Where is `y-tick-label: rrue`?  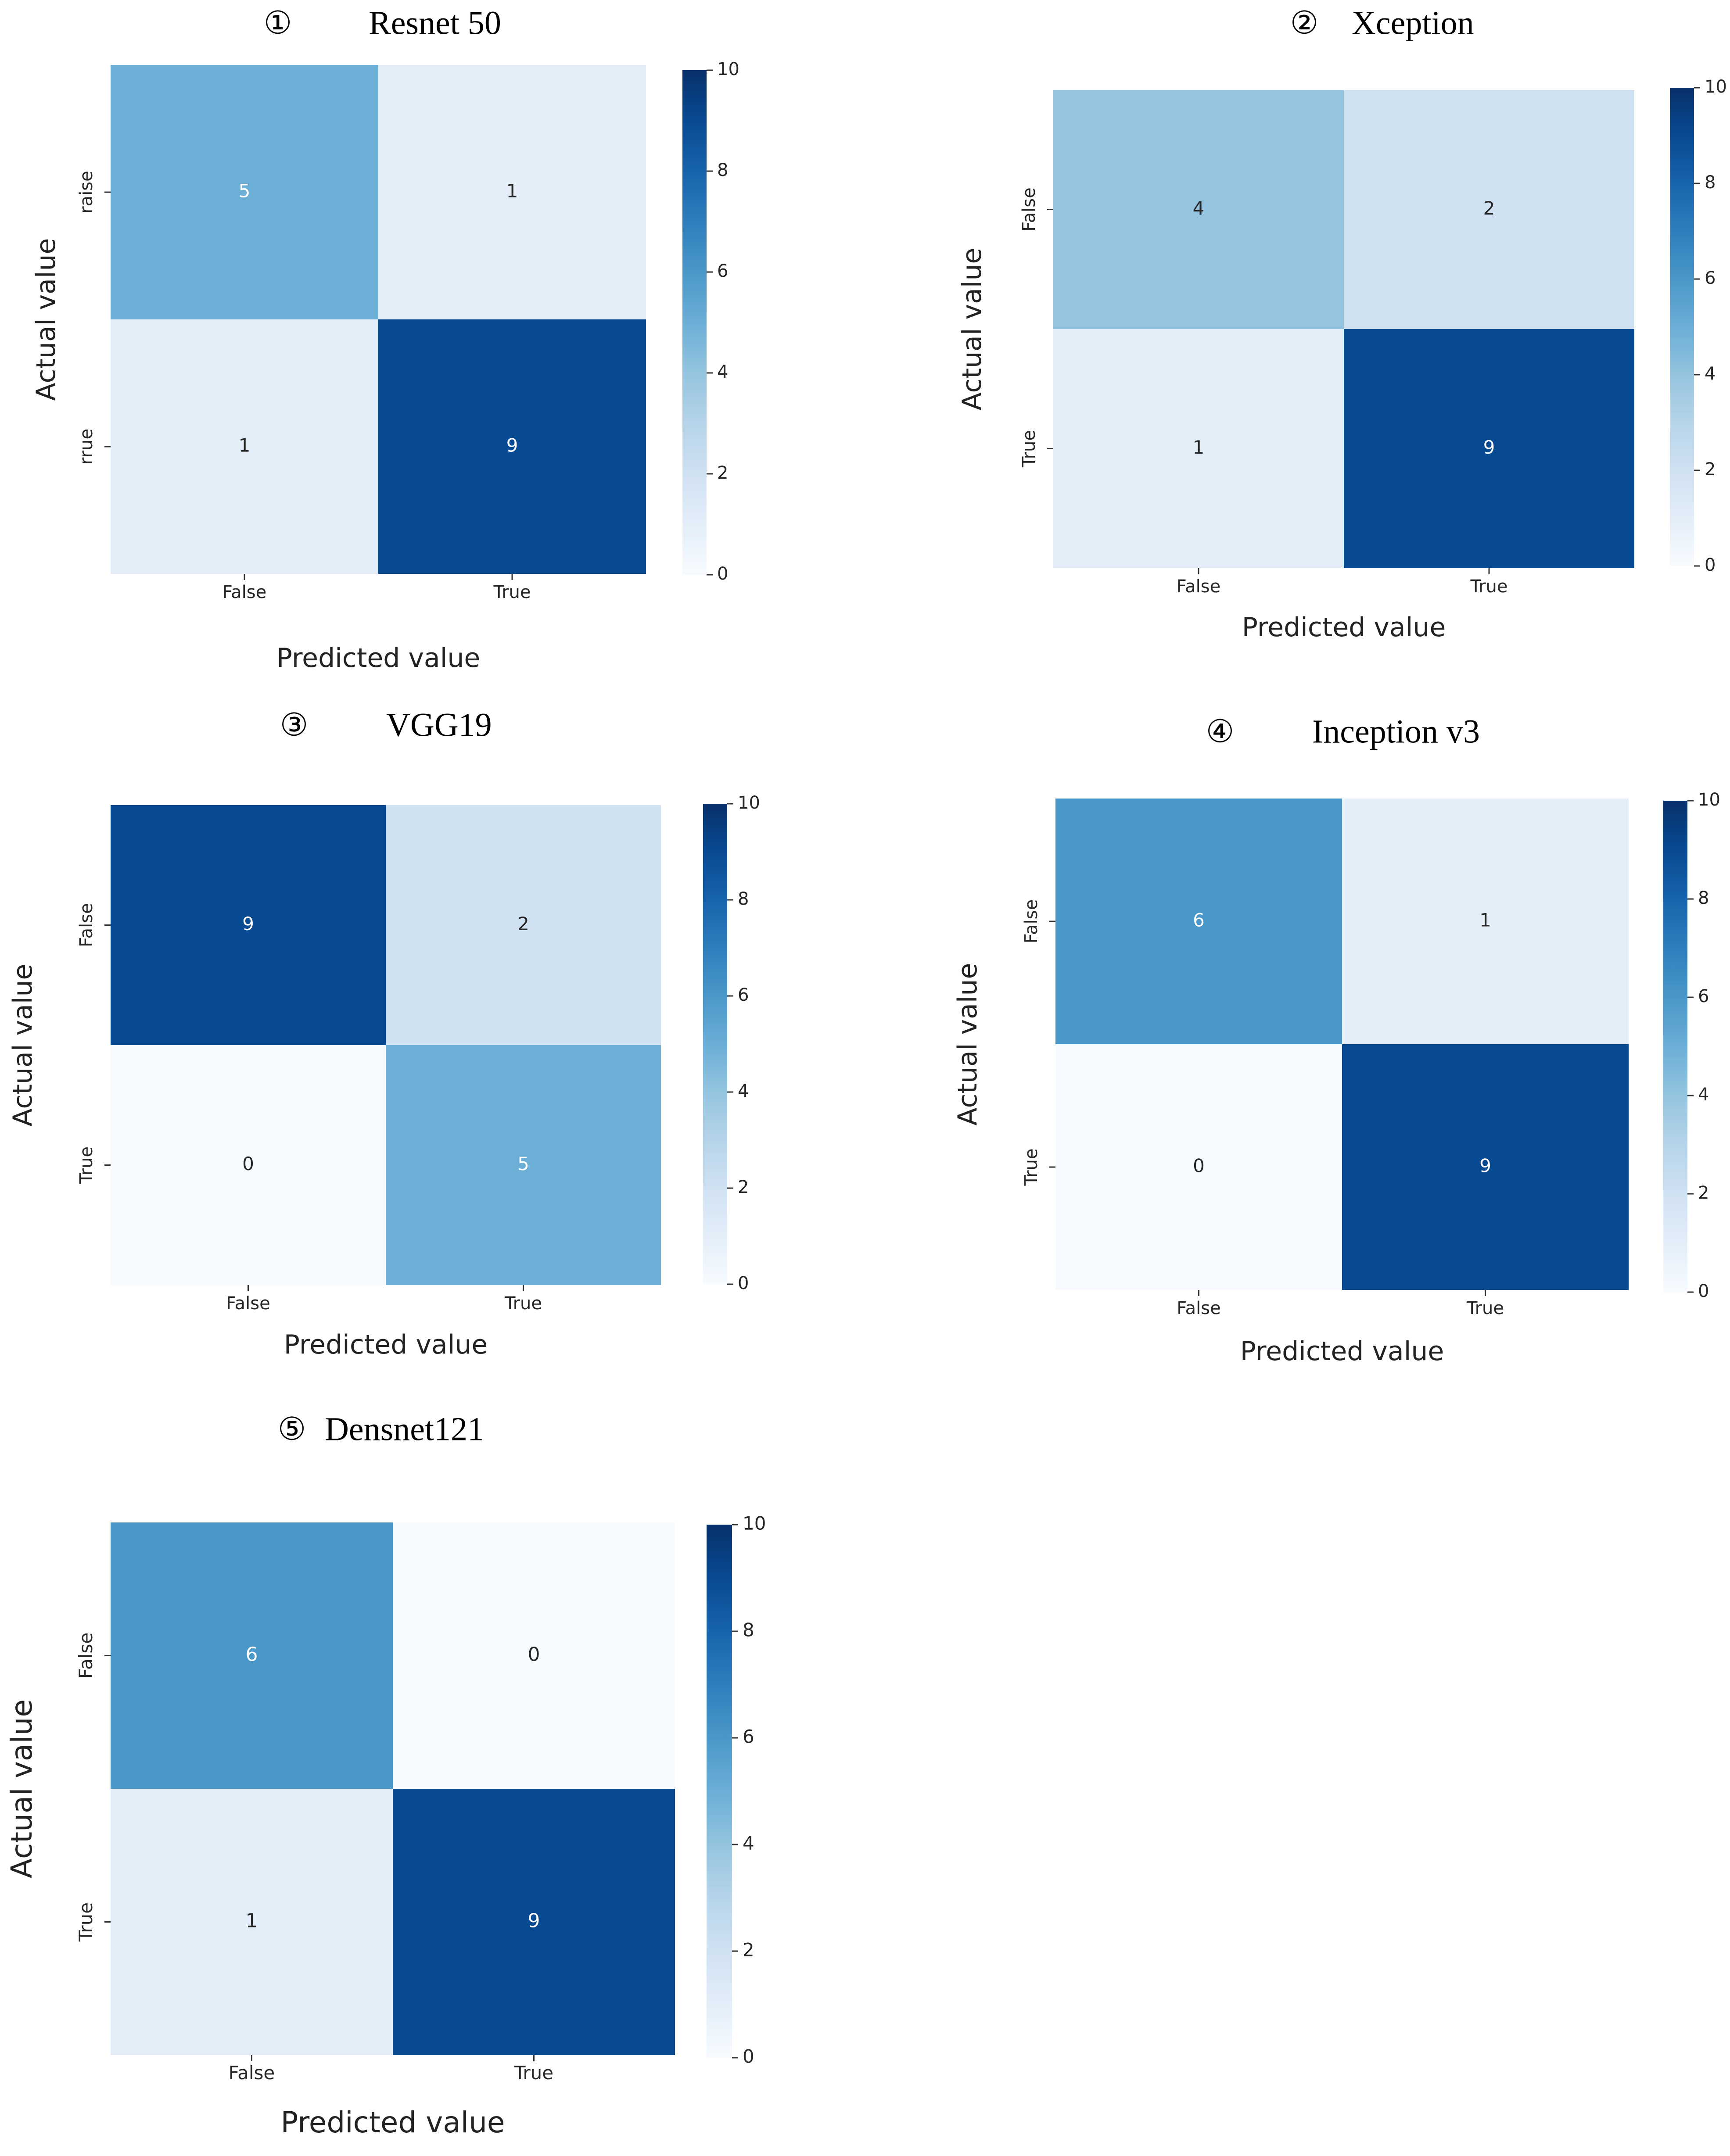 y-tick-label: rrue is located at coordinates (86, 447).